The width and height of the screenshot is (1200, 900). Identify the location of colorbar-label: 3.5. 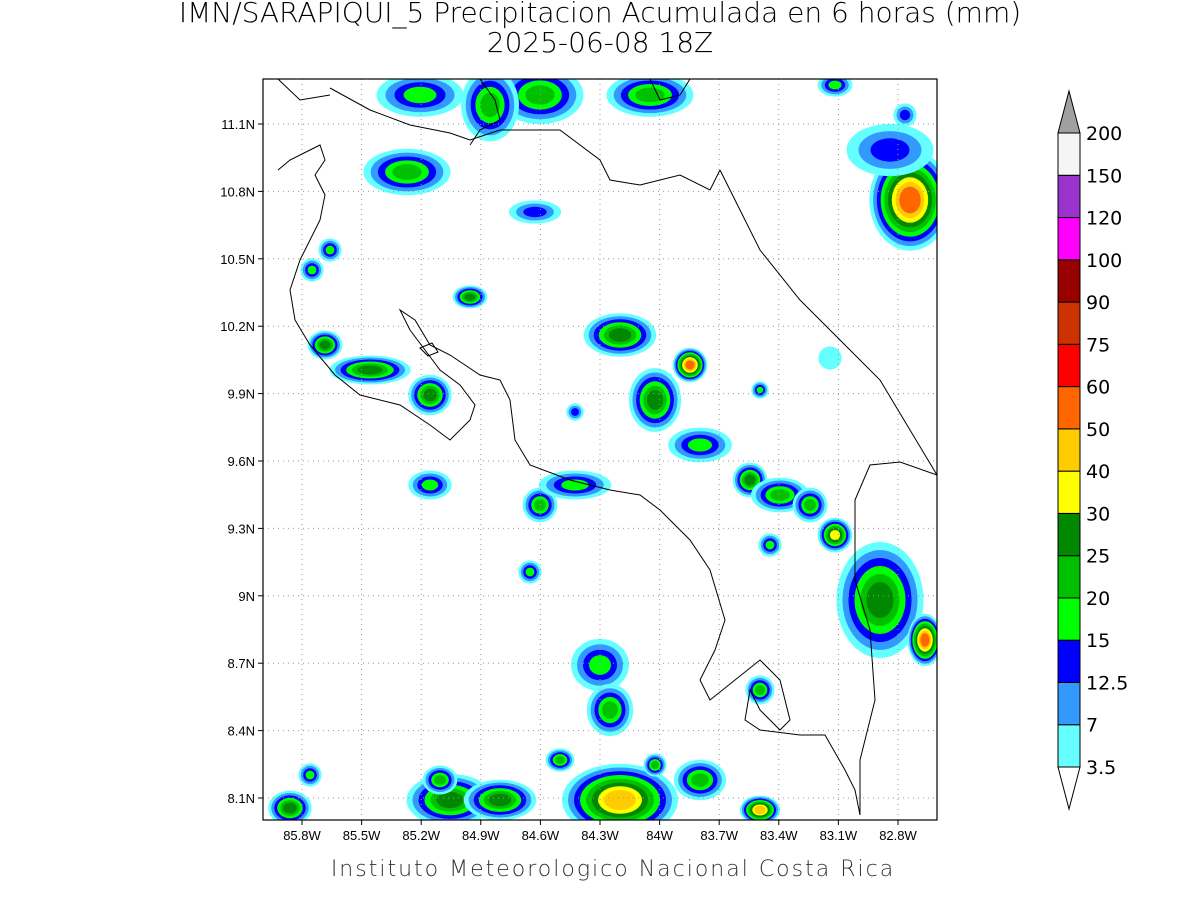
(1101, 768).